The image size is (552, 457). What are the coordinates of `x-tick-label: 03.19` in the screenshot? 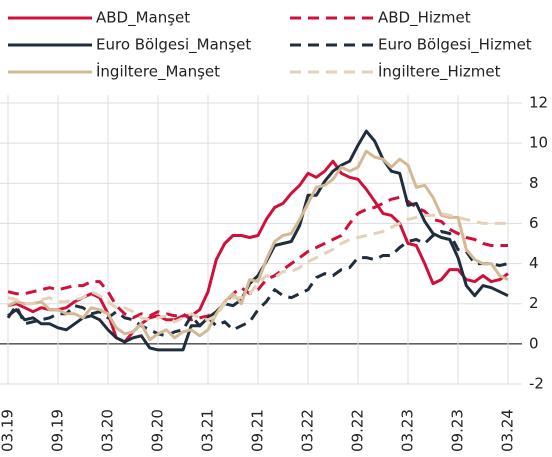 It's located at (8, 430).